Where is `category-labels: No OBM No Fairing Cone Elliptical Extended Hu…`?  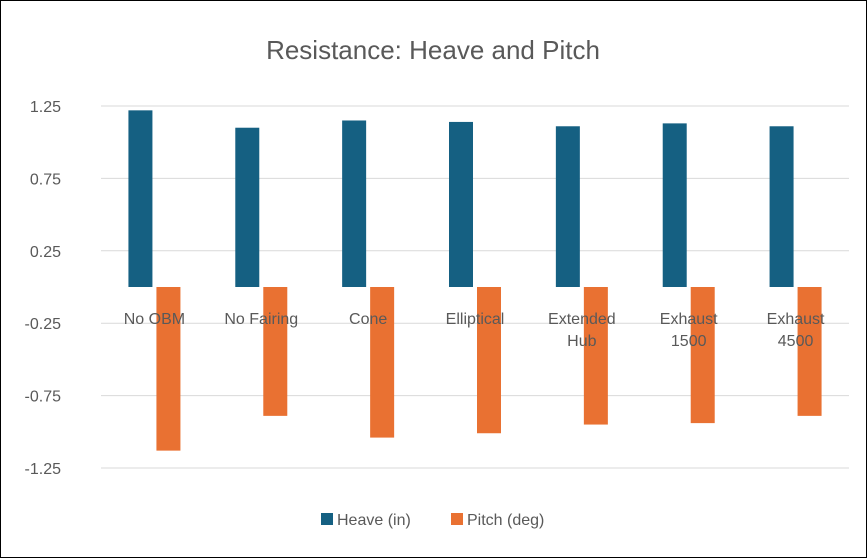
category-labels: No OBM No Fairing Cone Elliptical Extended Hu… is located at coordinates (474, 330).